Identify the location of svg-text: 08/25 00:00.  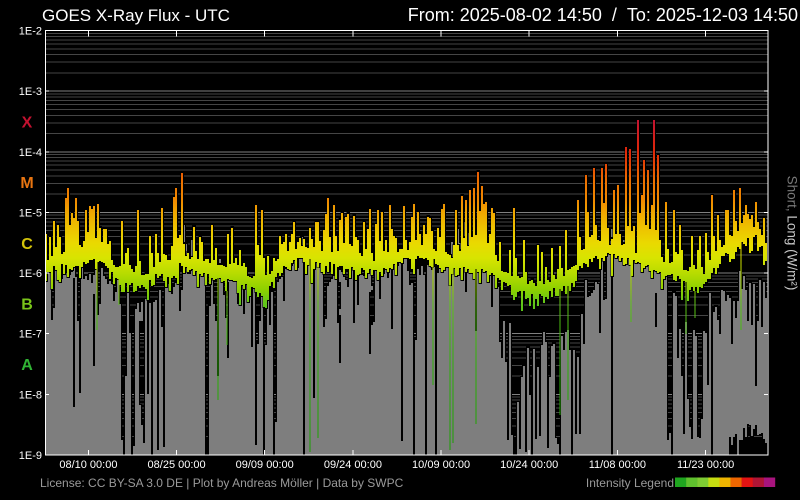
(177, 465).